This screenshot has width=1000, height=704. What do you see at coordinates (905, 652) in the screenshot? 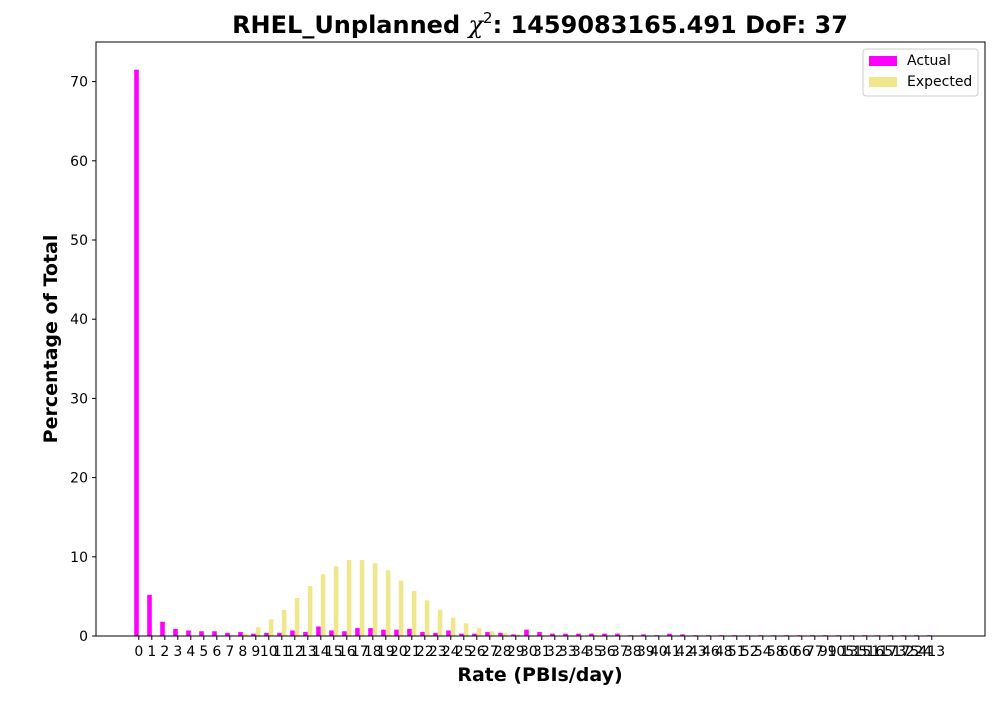
I see `x-tick-label: 175` at bounding box center [905, 652].